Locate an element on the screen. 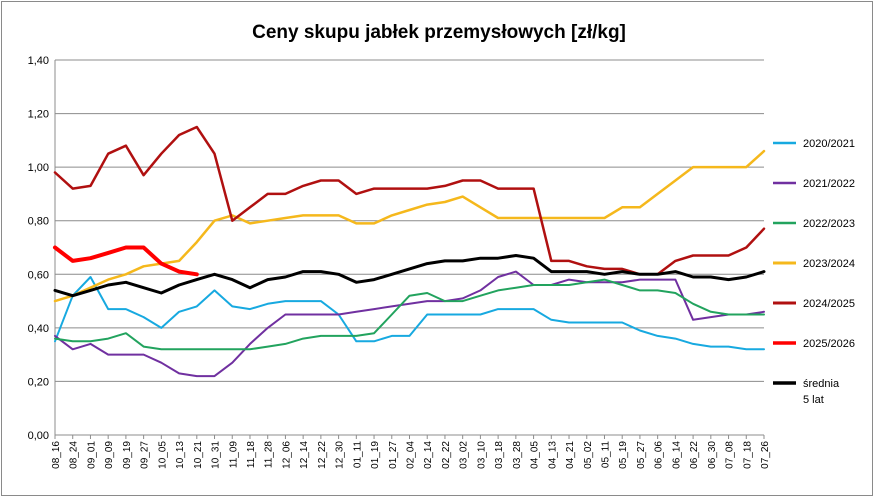 Image resolution: width=876 pixels, height=499 pixels. x-tick-label: 09_01 is located at coordinates (91, 455).